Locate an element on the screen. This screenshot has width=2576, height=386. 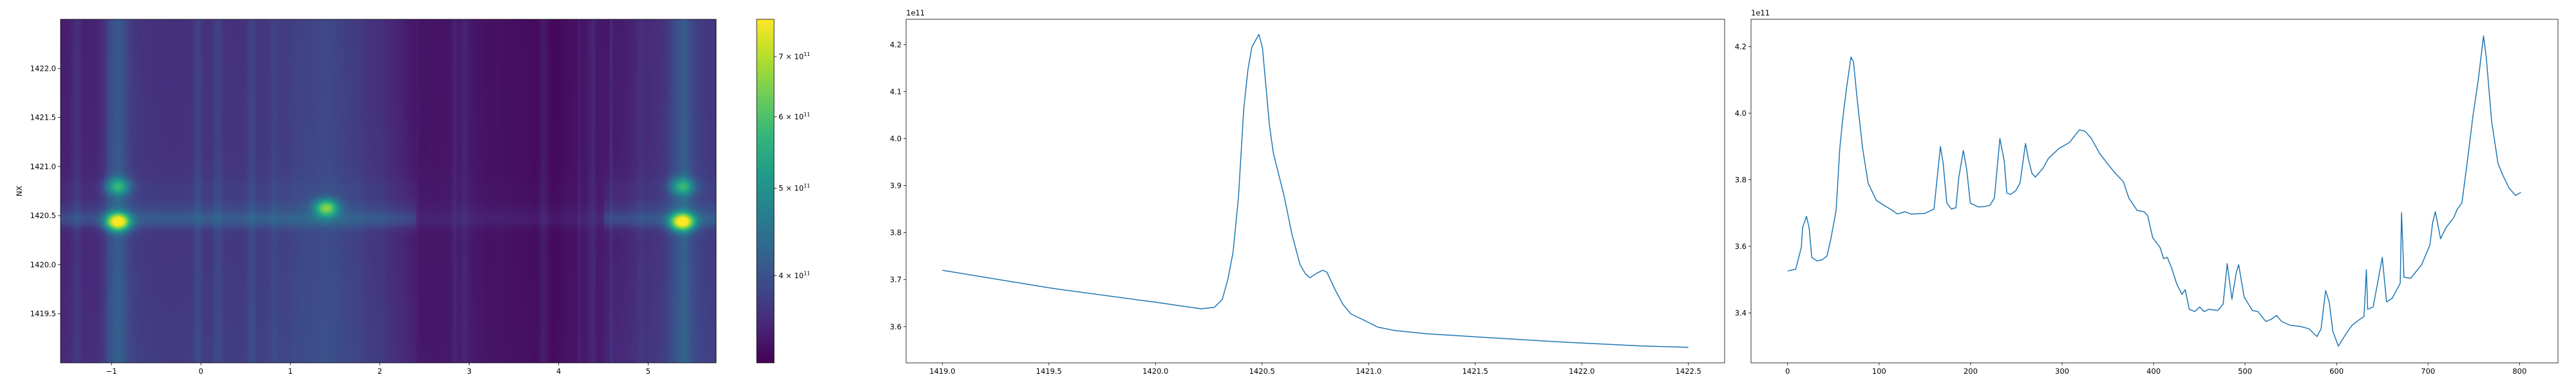
y-tick-label: 1422.0 is located at coordinates (43, 68).